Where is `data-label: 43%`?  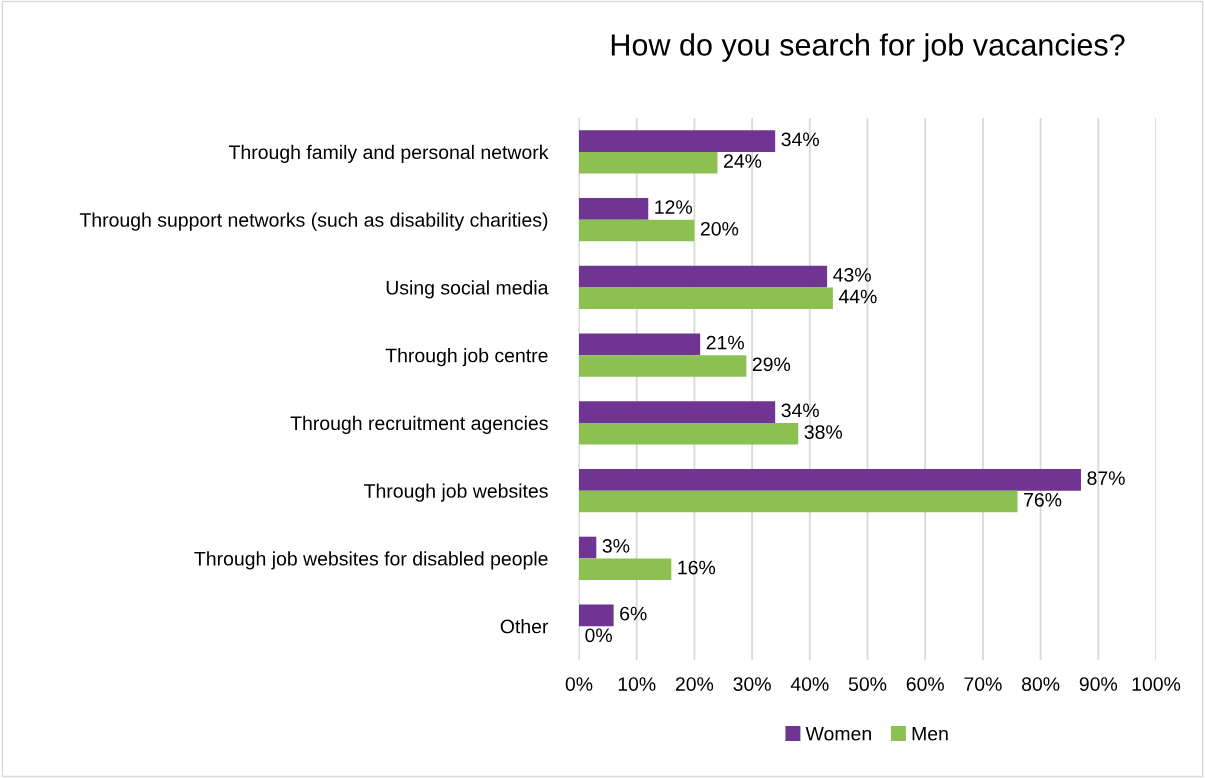
data-label: 43% is located at coordinates (852, 274).